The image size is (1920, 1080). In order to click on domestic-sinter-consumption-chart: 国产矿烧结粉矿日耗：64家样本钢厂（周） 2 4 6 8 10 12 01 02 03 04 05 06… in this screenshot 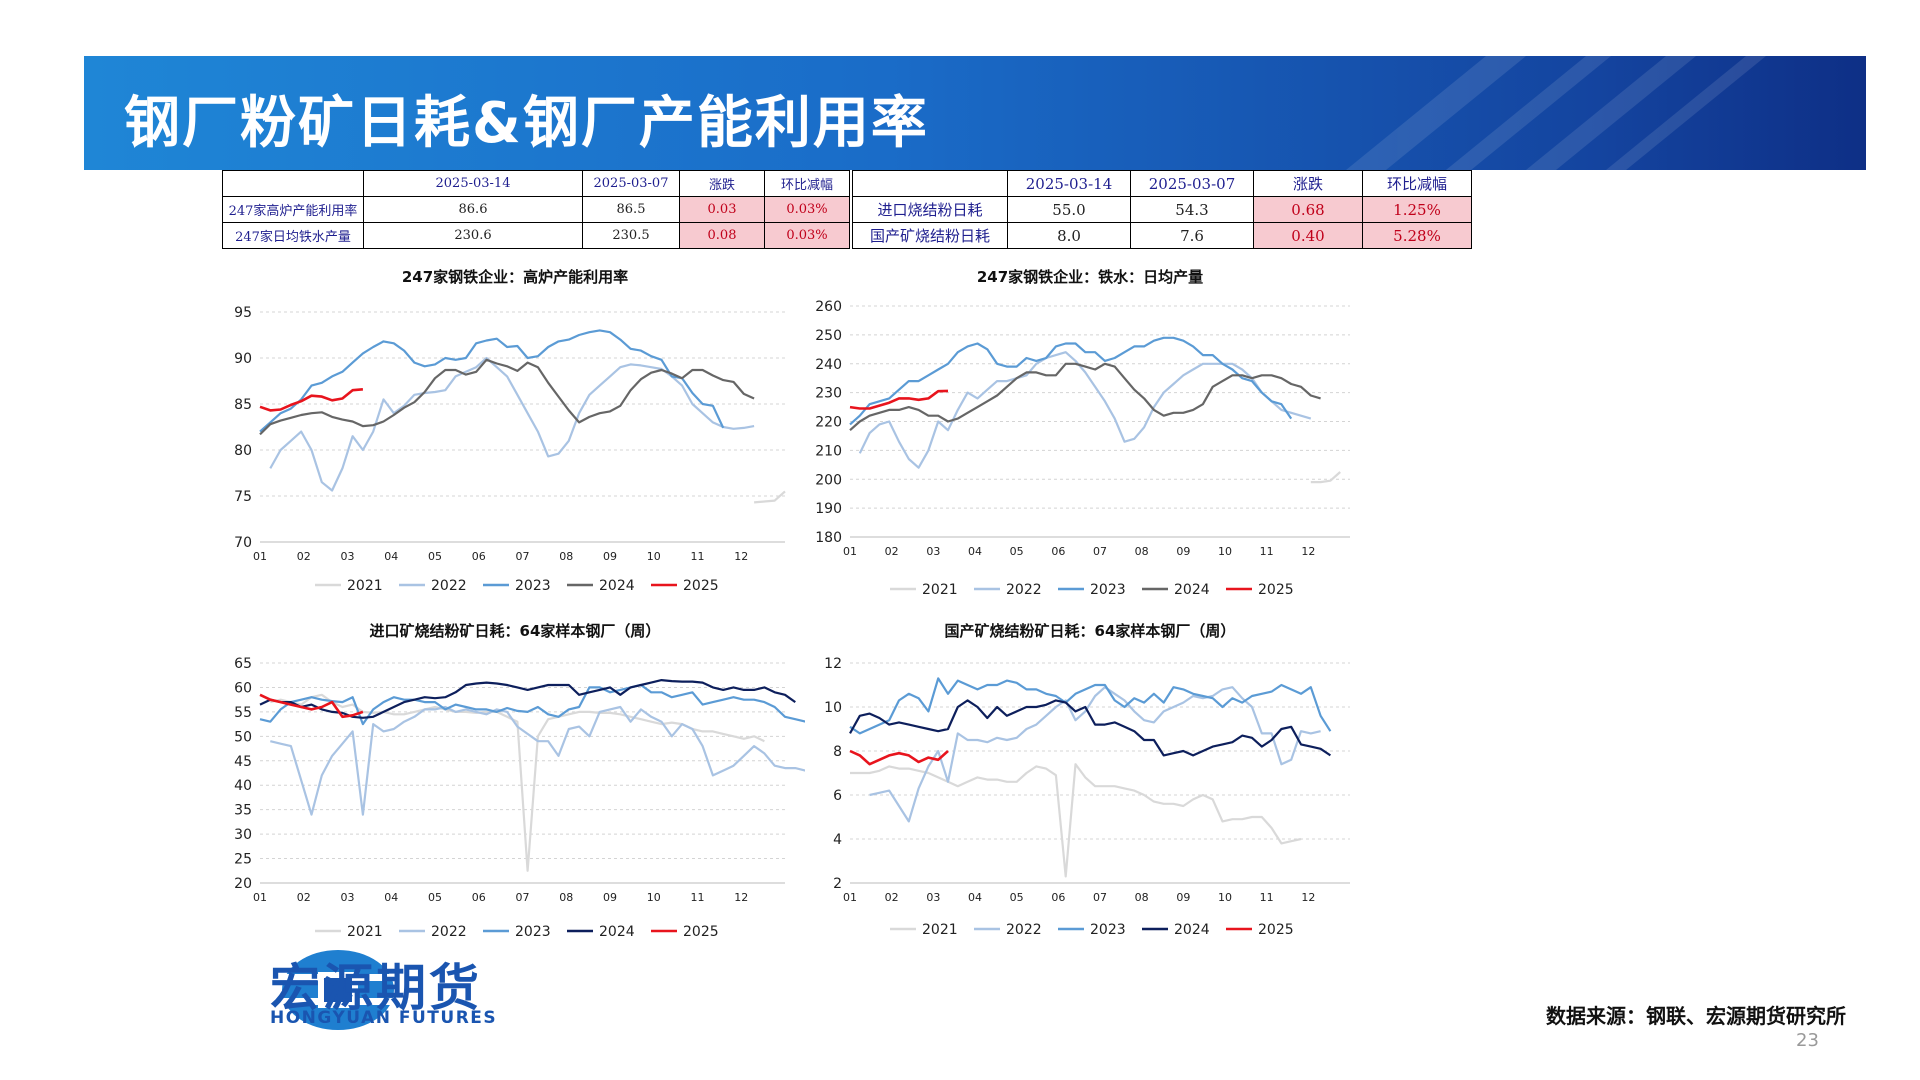, I will do `click(1087, 780)`.